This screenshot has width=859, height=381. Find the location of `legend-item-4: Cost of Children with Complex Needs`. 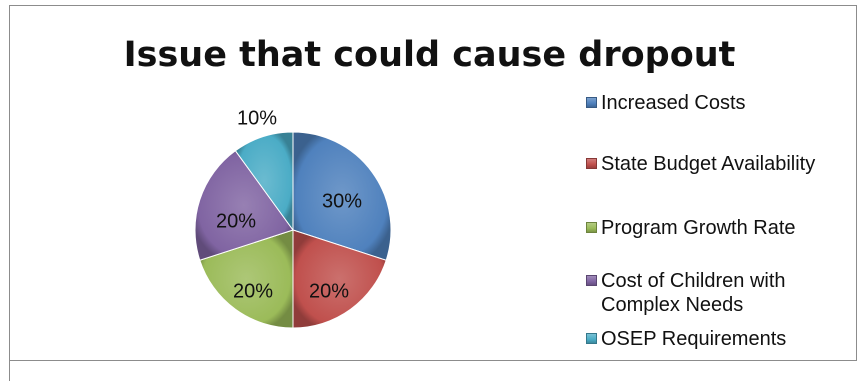

legend-item-4: Cost of Children with Complex Needs is located at coordinates (720, 293).